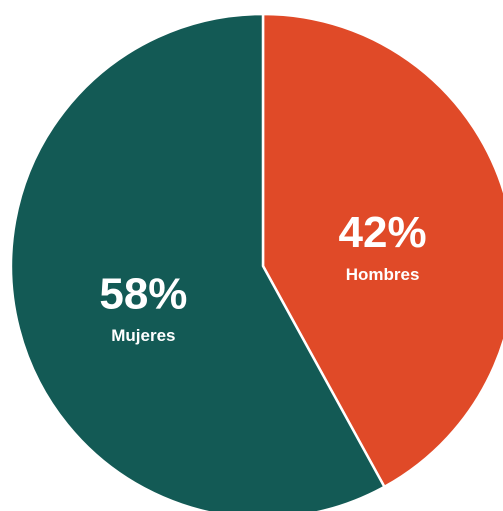  I want to click on slice-value-label: 58%, so click(143, 293).